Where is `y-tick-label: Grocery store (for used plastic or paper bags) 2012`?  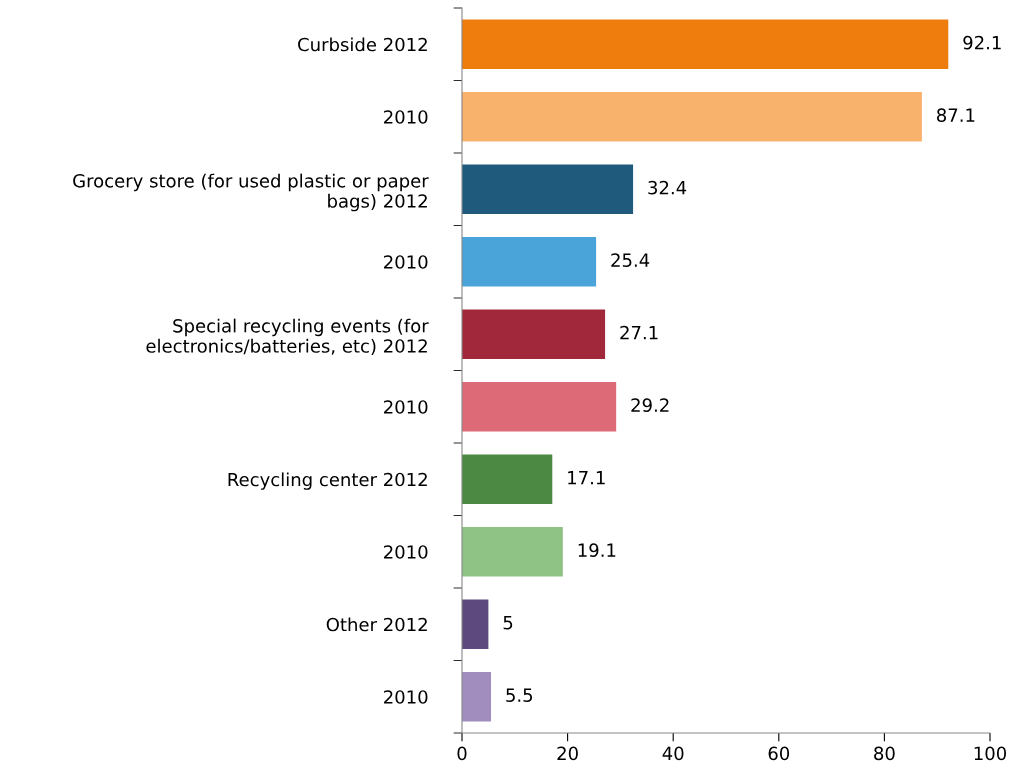 y-tick-label: Grocery store (for used plastic or paper bags) 2012 is located at coordinates (251, 192).